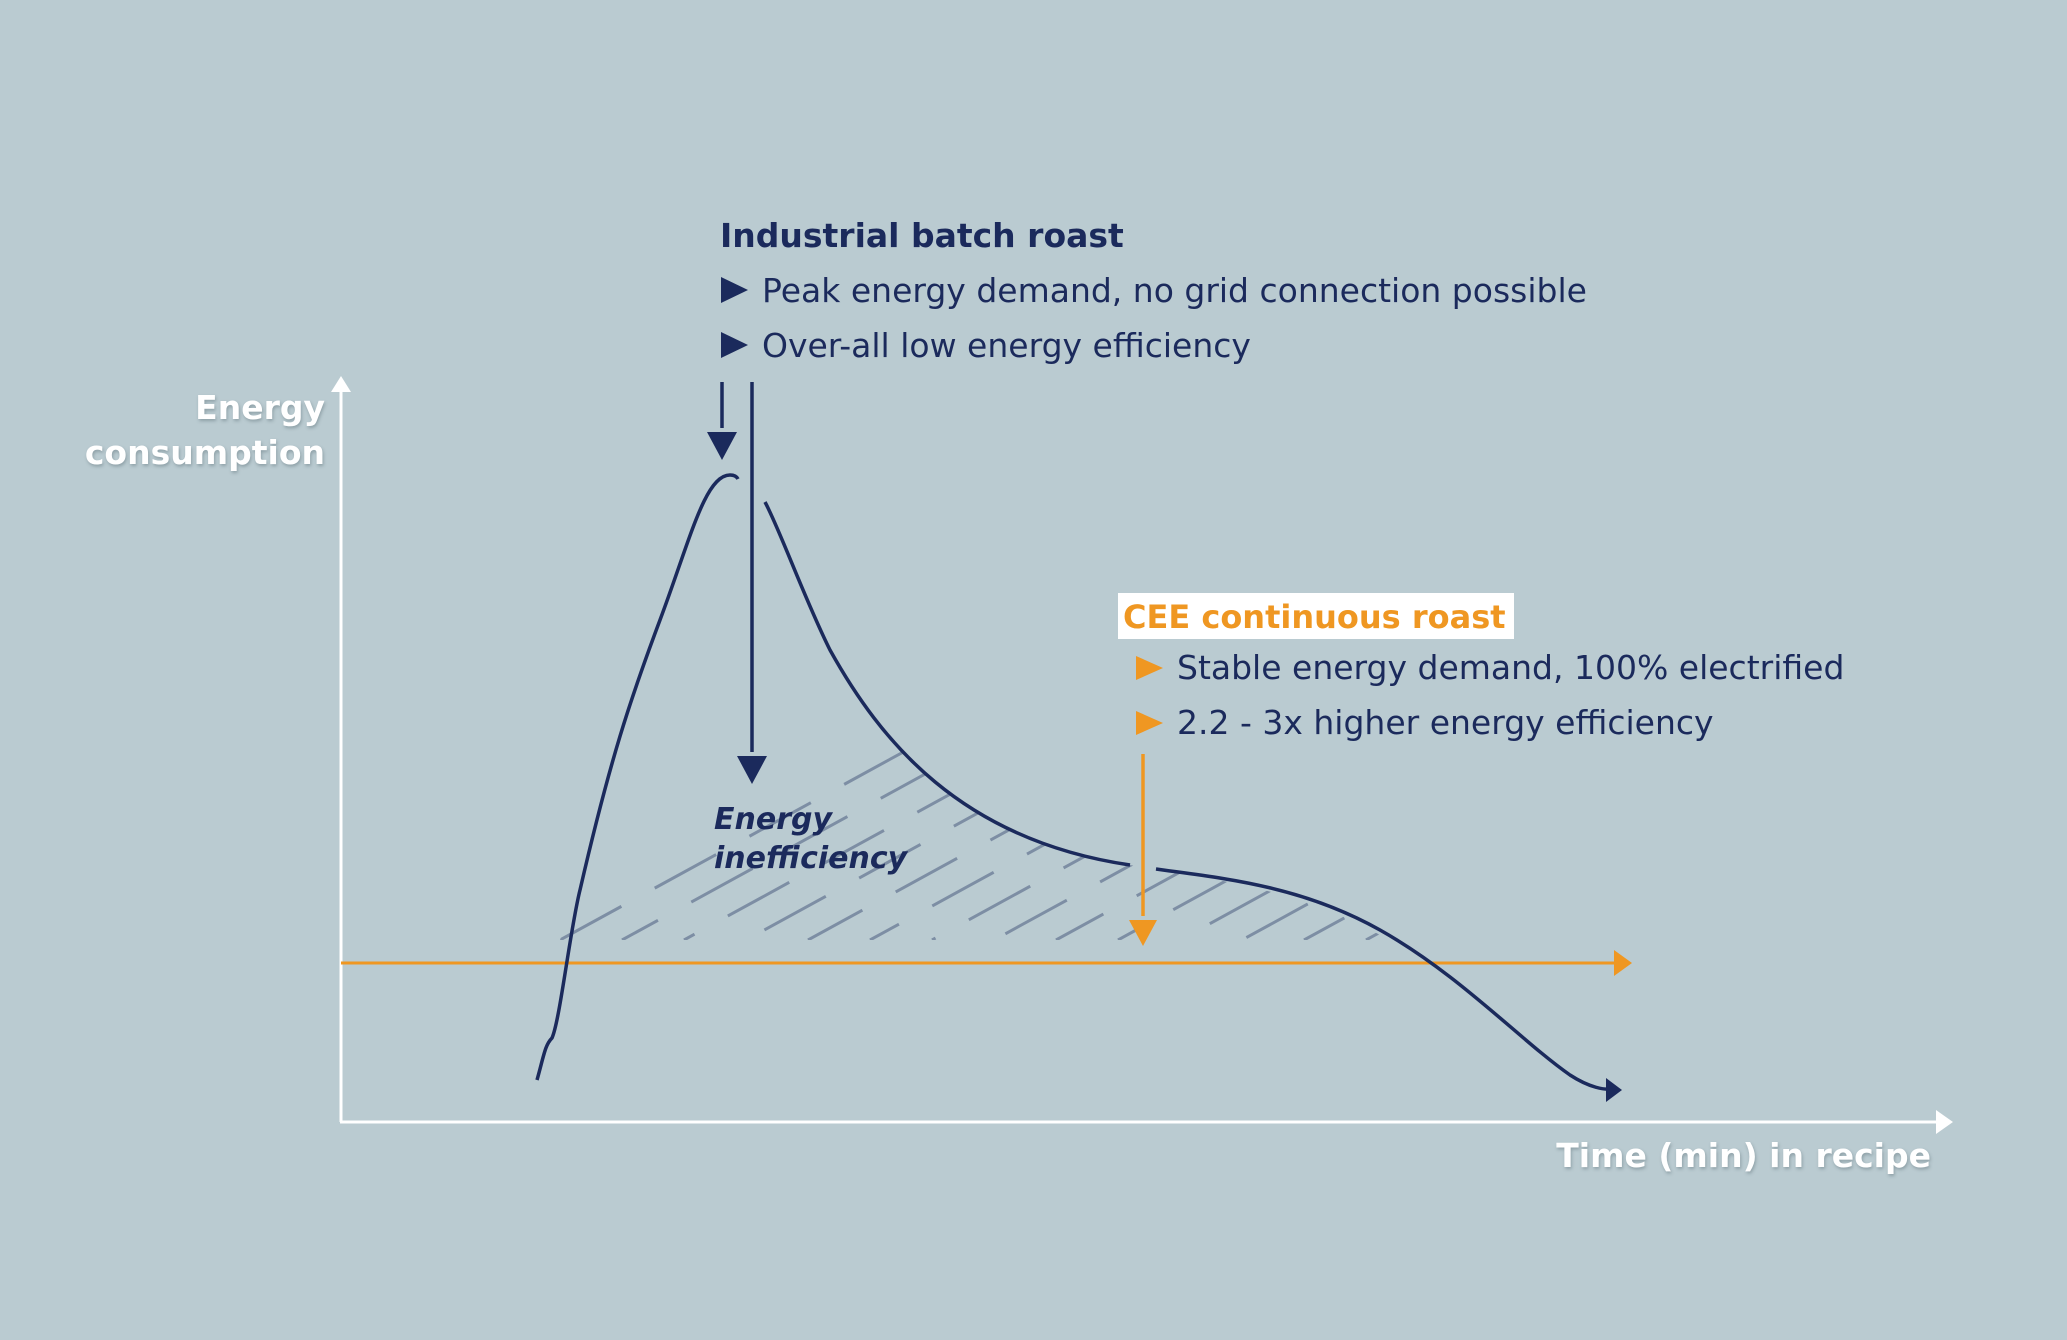  I want to click on inefficiency-label-line1: Energy, so click(773, 819).